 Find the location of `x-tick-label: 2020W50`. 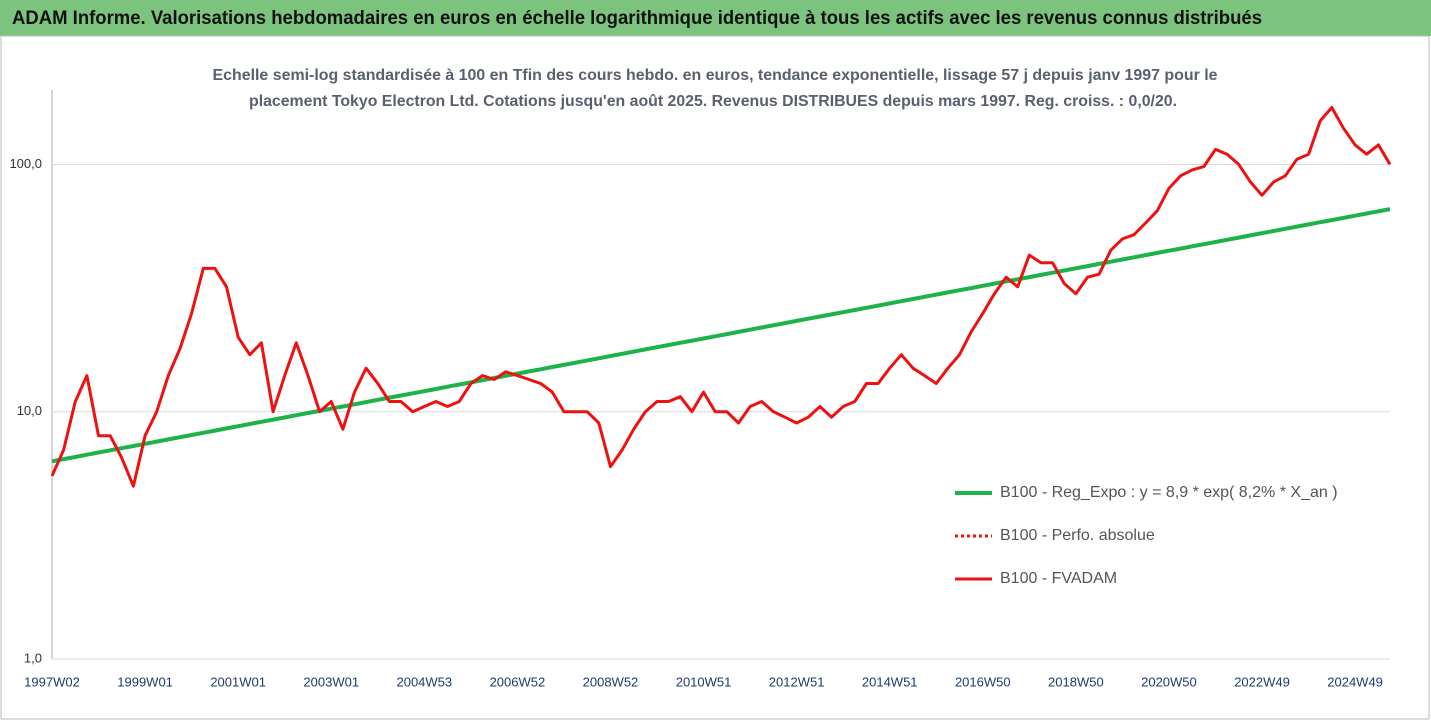

x-tick-label: 2020W50 is located at coordinates (1169, 681).